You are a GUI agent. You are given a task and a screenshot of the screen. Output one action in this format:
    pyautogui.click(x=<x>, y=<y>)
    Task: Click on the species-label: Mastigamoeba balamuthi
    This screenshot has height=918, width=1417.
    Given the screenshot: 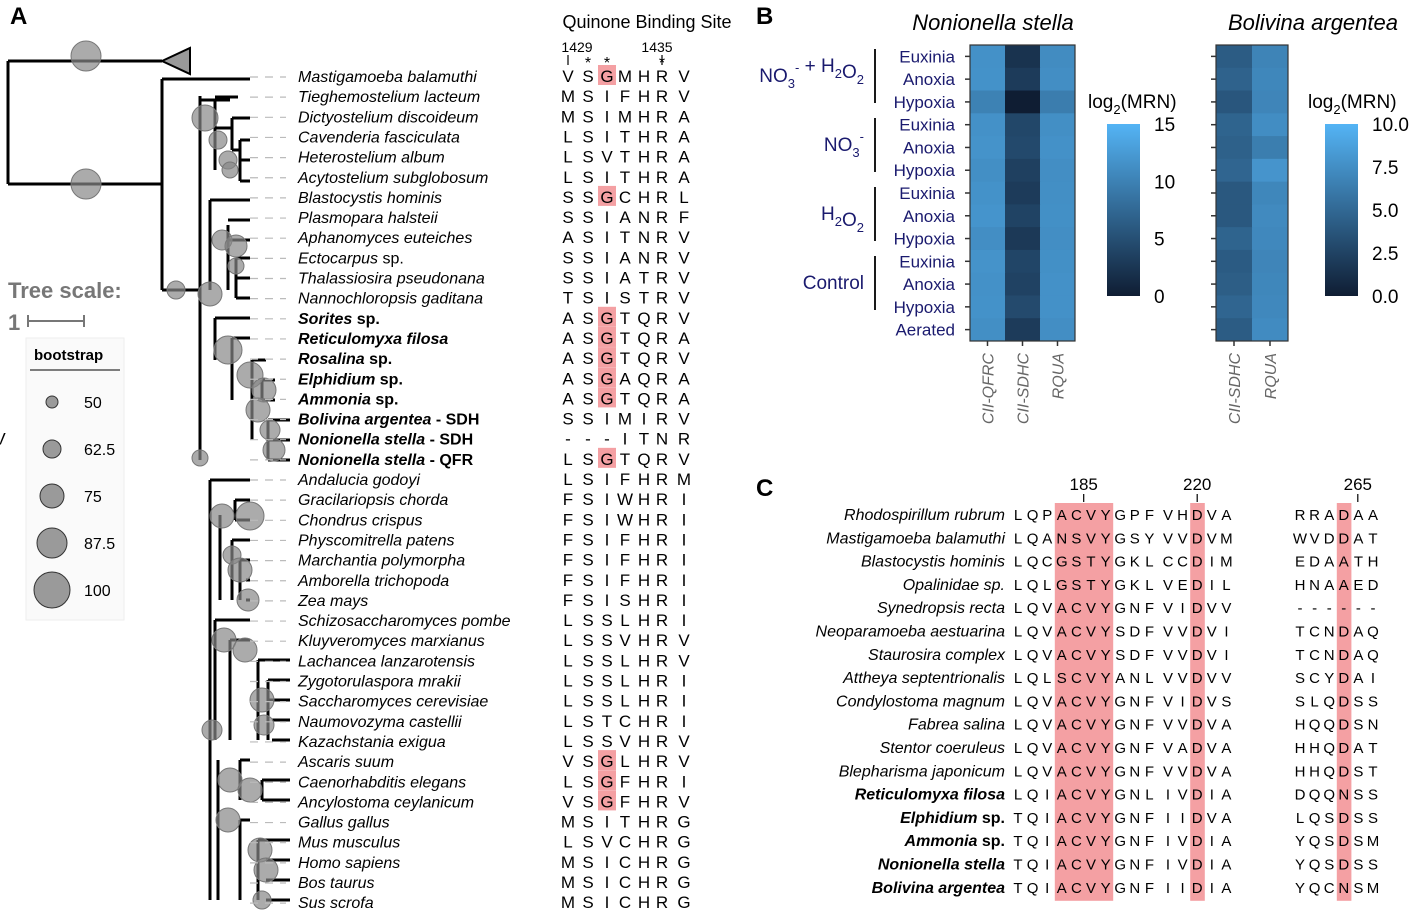 What is the action you would take?
    pyautogui.click(x=915, y=538)
    